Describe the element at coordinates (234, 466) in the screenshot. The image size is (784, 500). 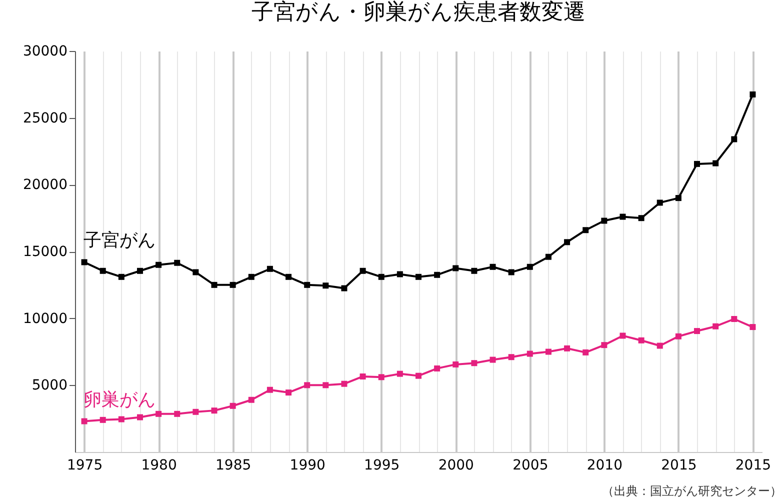
I see `x-tick-label: 1985` at that location.